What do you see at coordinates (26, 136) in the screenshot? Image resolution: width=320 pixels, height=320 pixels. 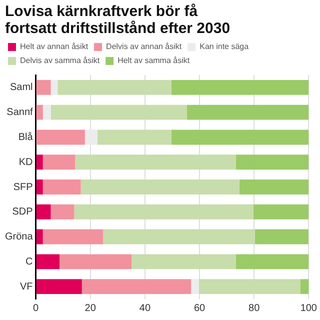 I see `y-tick-label: Blå` at bounding box center [26, 136].